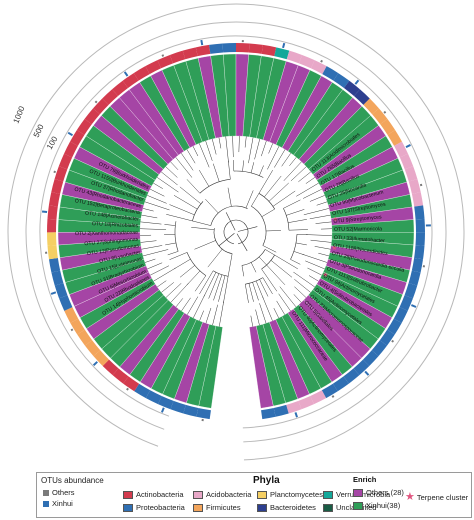 This screenshot has height=520, width=474. Describe the element at coordinates (358, 229) in the screenshot. I see `leaf-label: OTU 52|Marmoricola` at that location.